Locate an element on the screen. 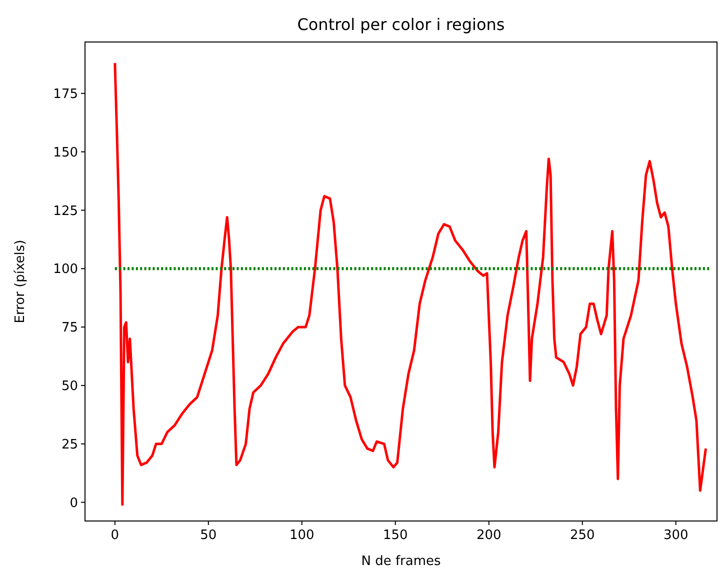  y-tick-label: 0 is located at coordinates (74, 503).